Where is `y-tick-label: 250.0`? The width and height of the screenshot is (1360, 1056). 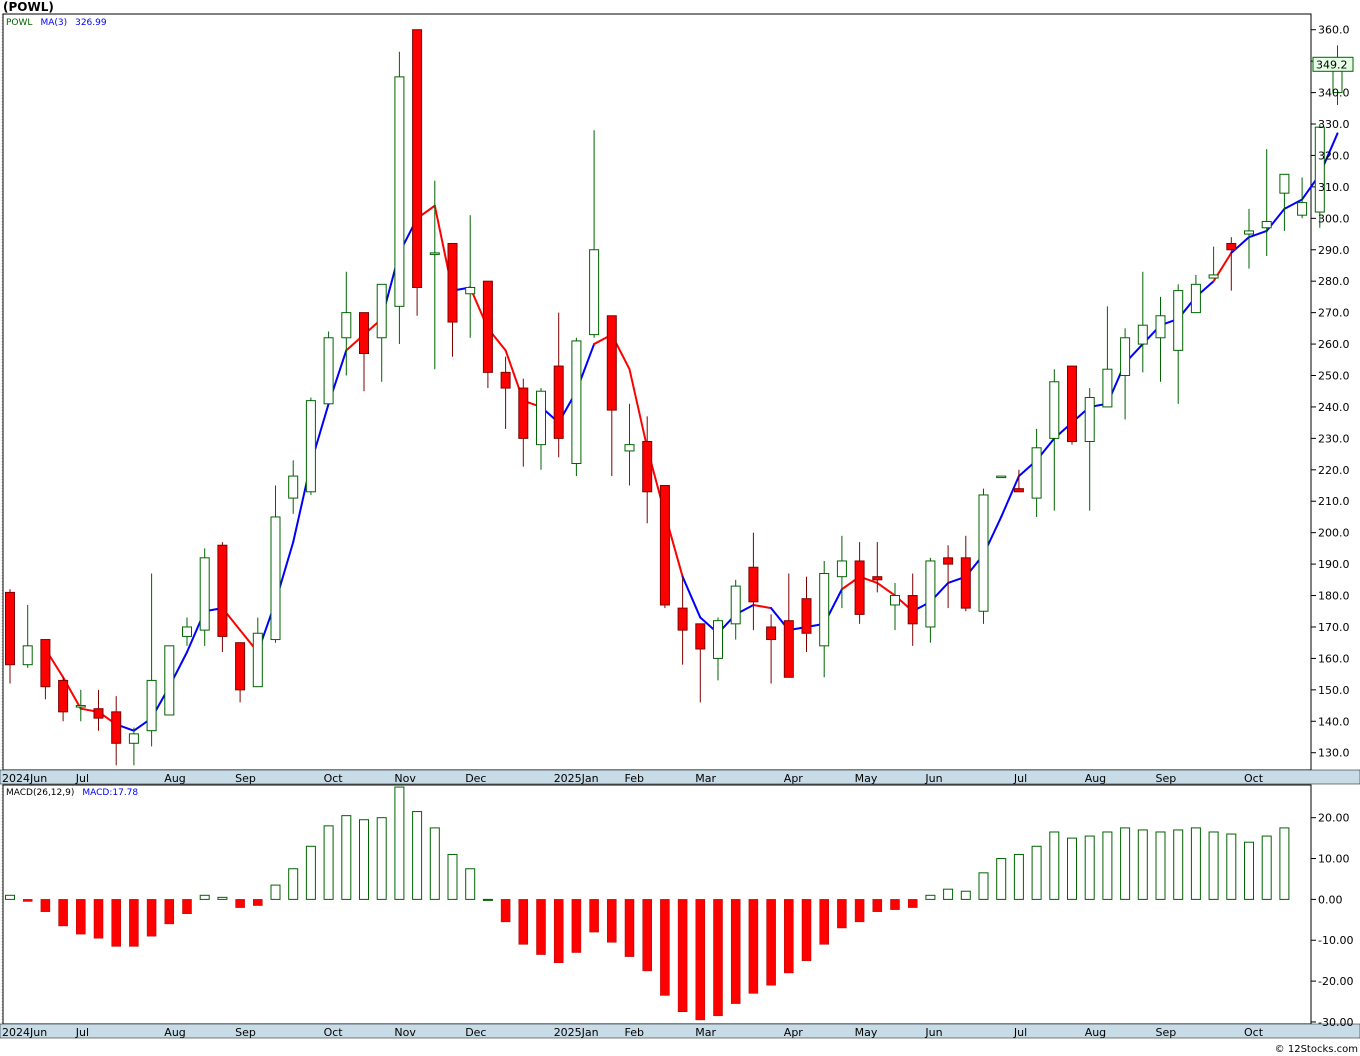
y-tick-label: 250.0 is located at coordinates (1334, 375).